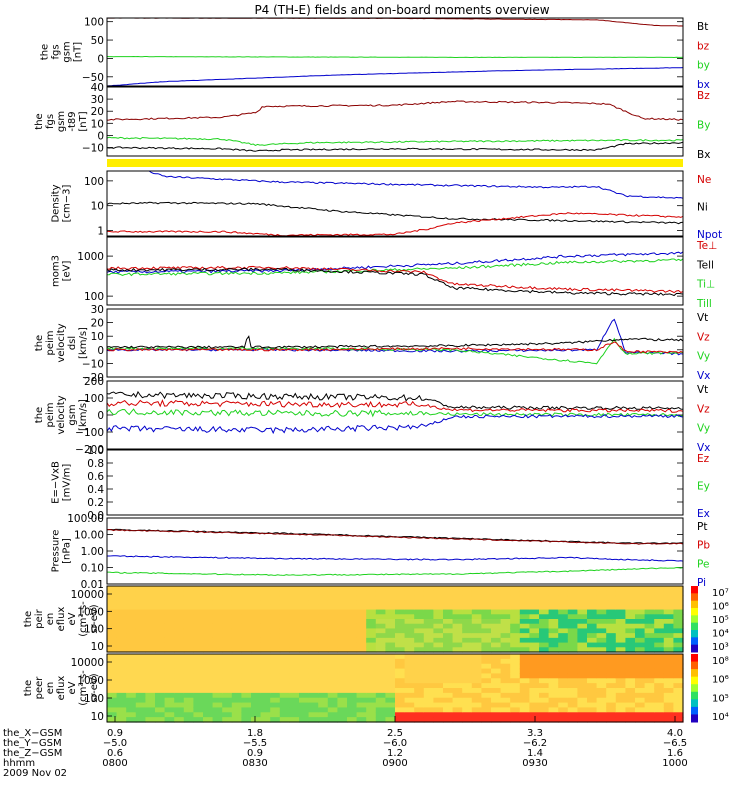 This screenshot has height=800, width=750. I want to click on series-line, so click(395, 282).